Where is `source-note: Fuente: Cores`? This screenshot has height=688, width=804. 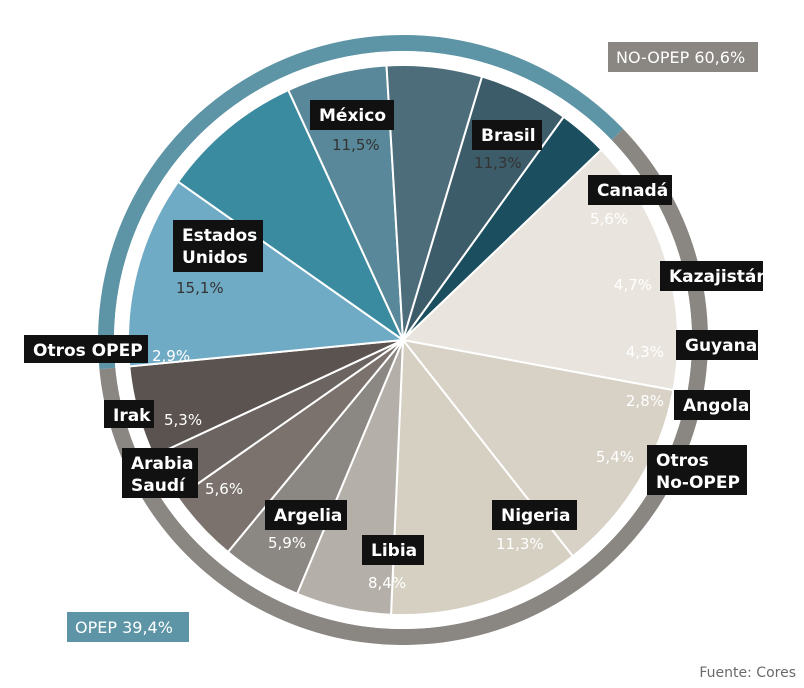 source-note: Fuente: Cores is located at coordinates (747, 673).